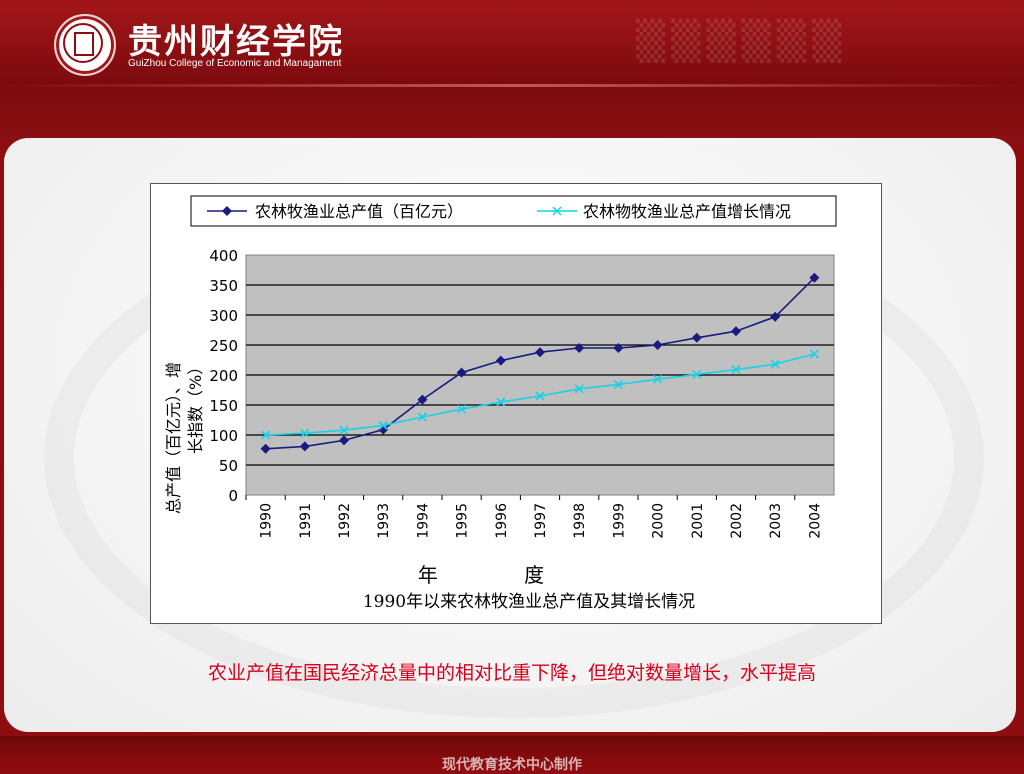  Describe the element at coordinates (223, 346) in the screenshot. I see `y-tick-label: 250` at that location.